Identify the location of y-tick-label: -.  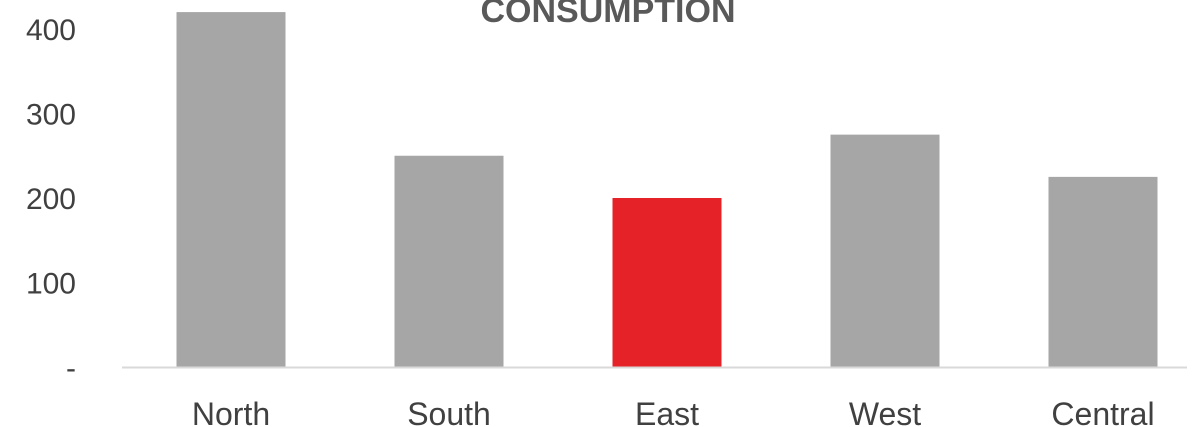
(71, 368).